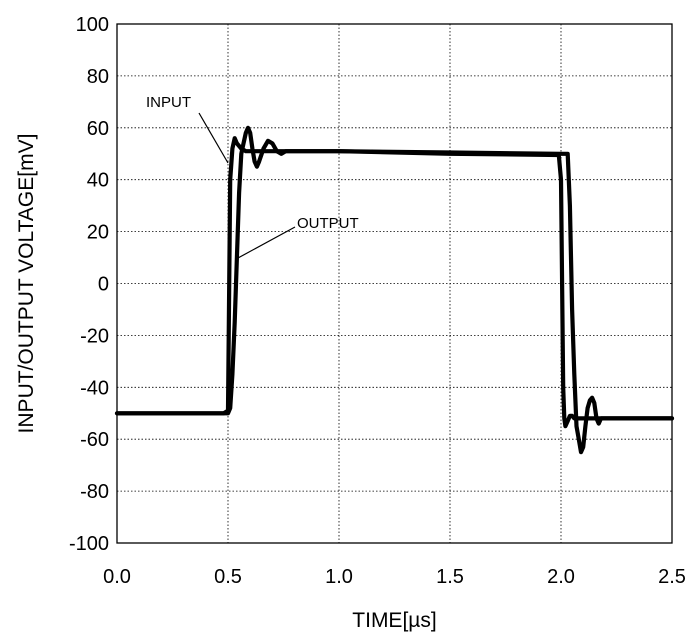 The height and width of the screenshot is (638, 688). I want to click on annotation-leader-input, so click(213, 138).